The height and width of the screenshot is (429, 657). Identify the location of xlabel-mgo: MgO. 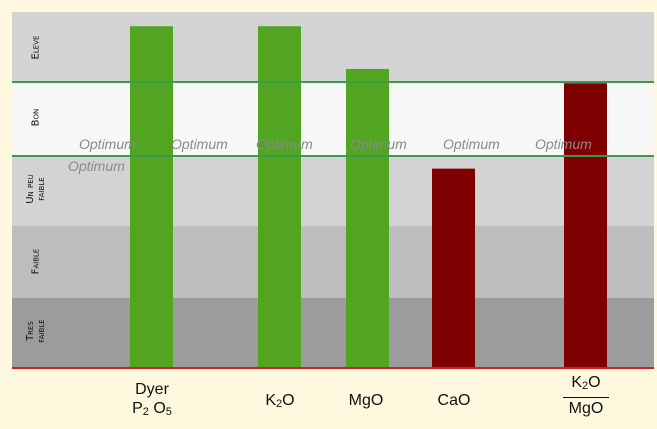
(366, 400).